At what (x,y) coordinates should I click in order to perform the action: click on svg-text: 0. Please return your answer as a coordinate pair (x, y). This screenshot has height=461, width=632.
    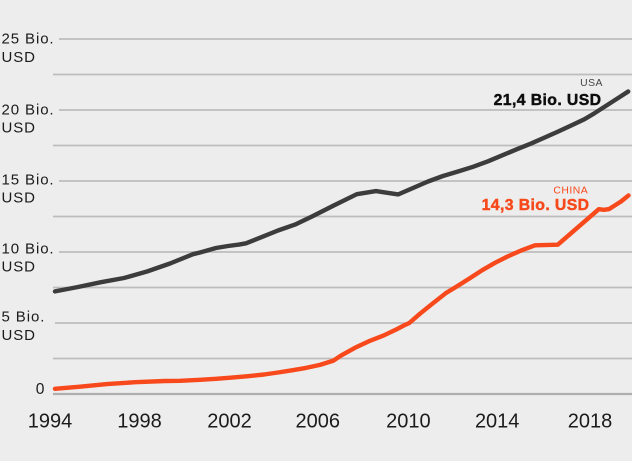
    Looking at the image, I should click on (41, 389).